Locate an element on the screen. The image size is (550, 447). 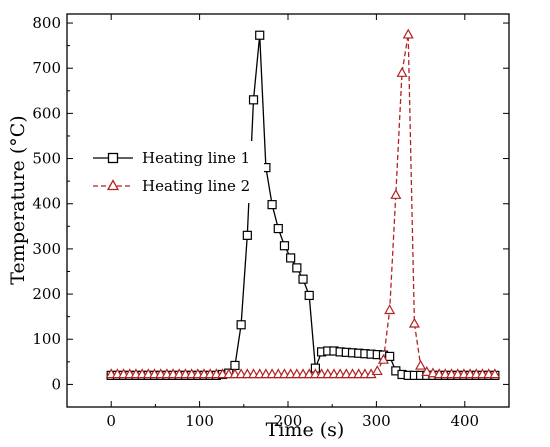
legend: Heating line 1 Heating line 2 is located at coordinates (176, 172).